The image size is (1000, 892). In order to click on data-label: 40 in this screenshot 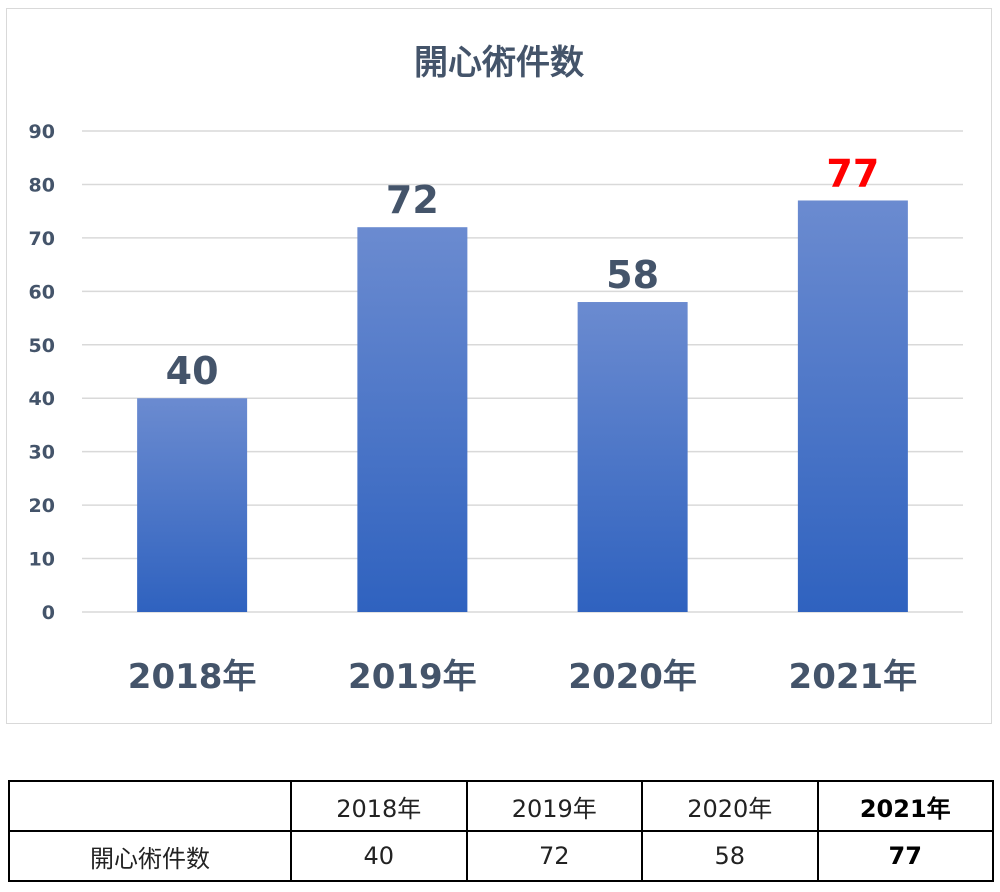, I will do `click(192, 371)`.